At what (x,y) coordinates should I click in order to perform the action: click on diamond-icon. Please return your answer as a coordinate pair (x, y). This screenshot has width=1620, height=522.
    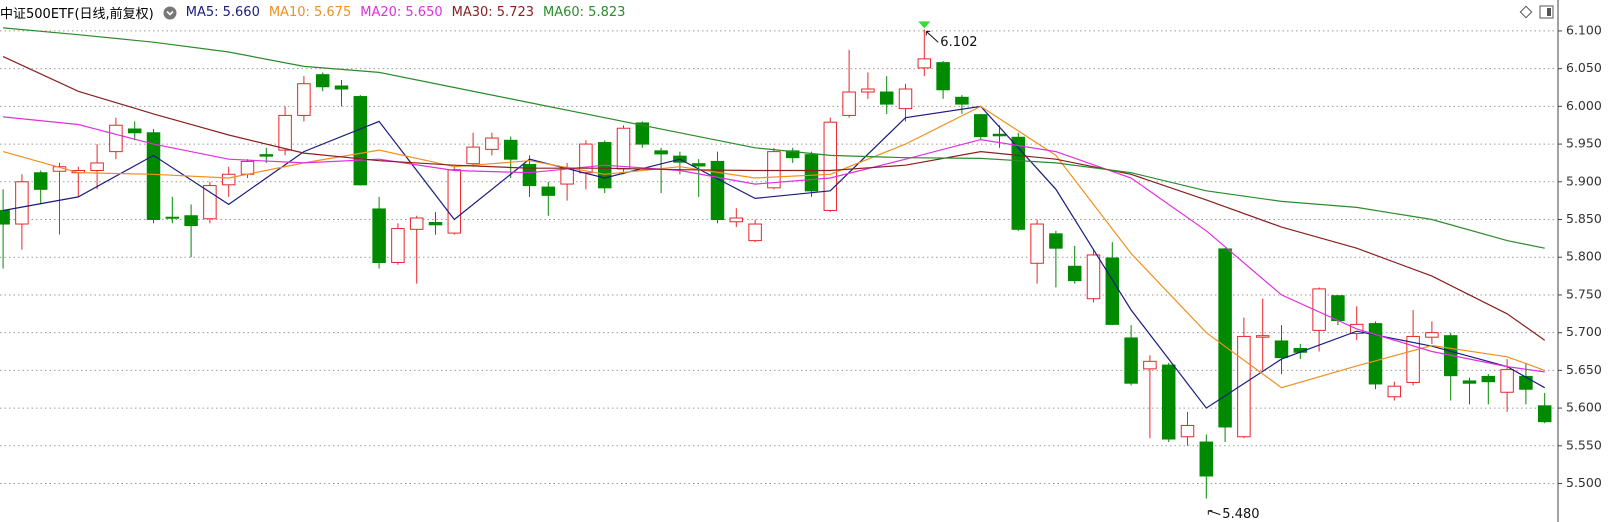
    Looking at the image, I should click on (1526, 12).